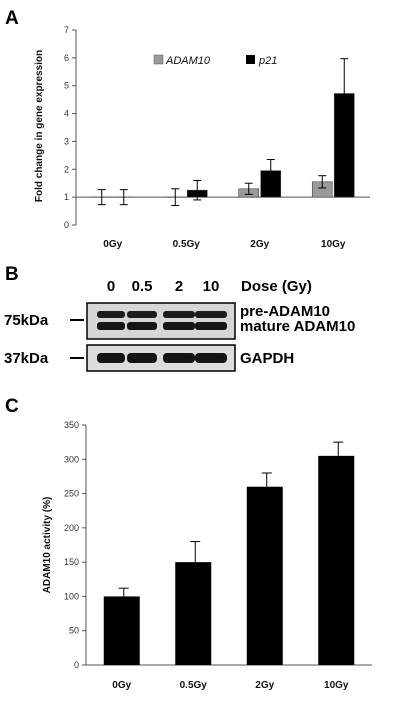  What do you see at coordinates (66, 225) in the screenshot?
I see `chart-a-ytick-label: 0` at bounding box center [66, 225].